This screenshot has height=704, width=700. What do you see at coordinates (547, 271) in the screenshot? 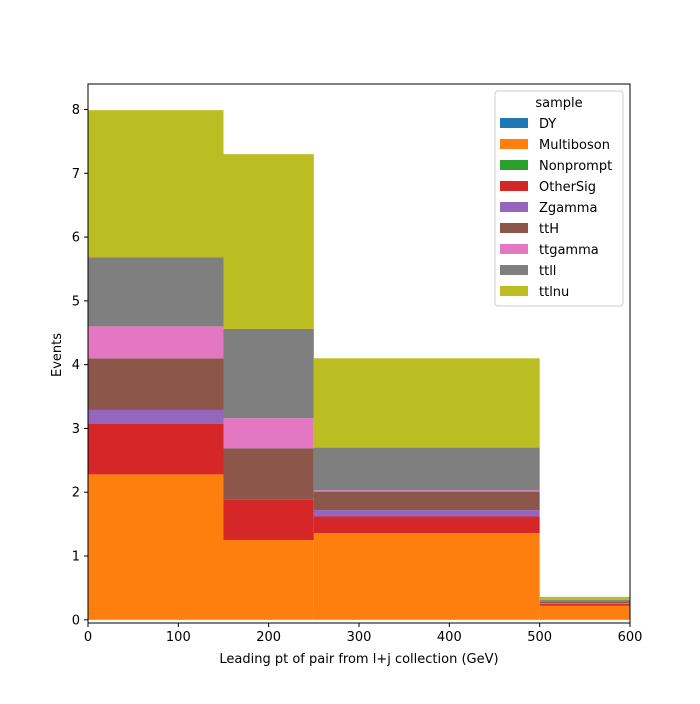
I see `legend-label-ttll: ttll` at bounding box center [547, 271].